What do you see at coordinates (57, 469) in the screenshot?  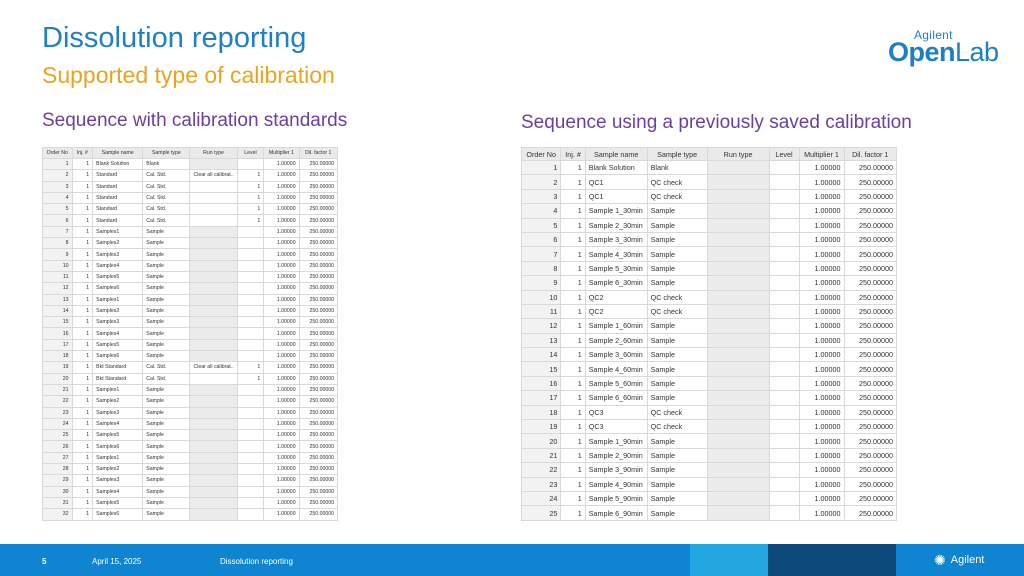 I see `table-cell: 28` at bounding box center [57, 469].